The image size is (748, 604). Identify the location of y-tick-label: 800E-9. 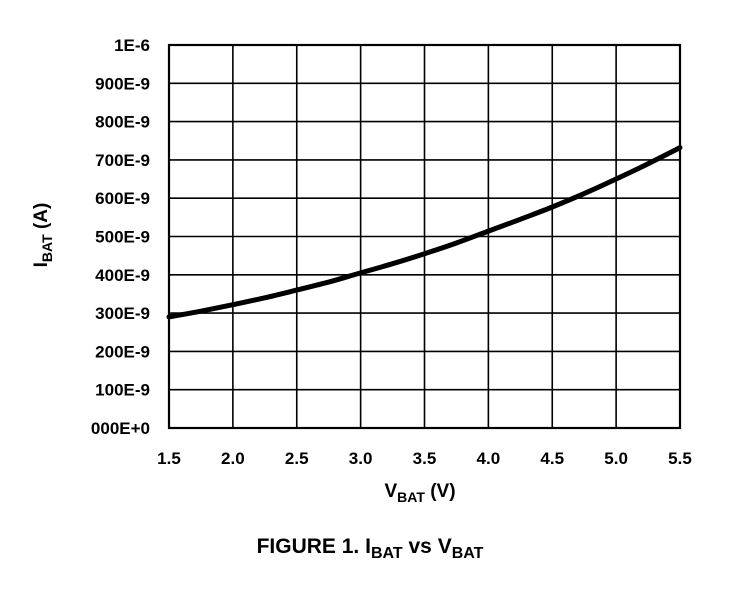
(122, 122).